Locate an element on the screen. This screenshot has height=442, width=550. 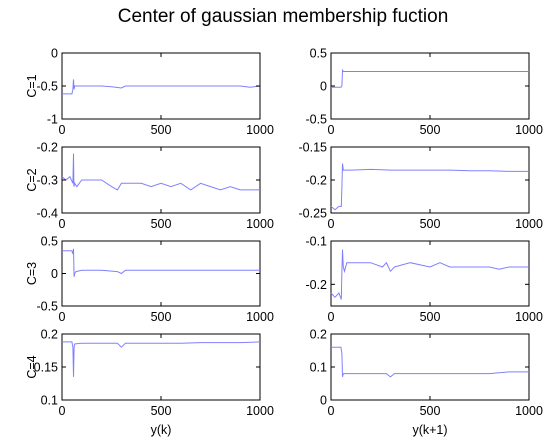
subplot-5: 0 500 1000-0.500.5C=3 is located at coordinates (149, 280).